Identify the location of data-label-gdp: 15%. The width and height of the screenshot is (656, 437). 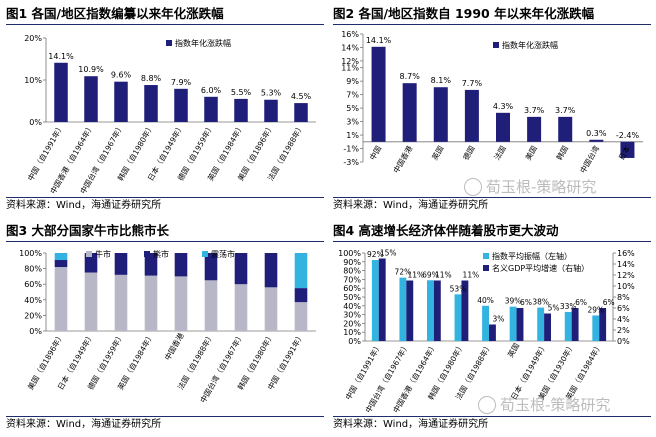
(388, 253).